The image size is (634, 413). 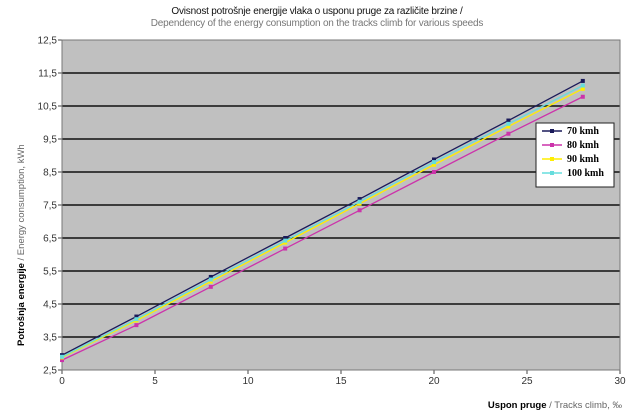 I want to click on legend-label-100-kmh: 100 kmh, so click(x=585, y=173).